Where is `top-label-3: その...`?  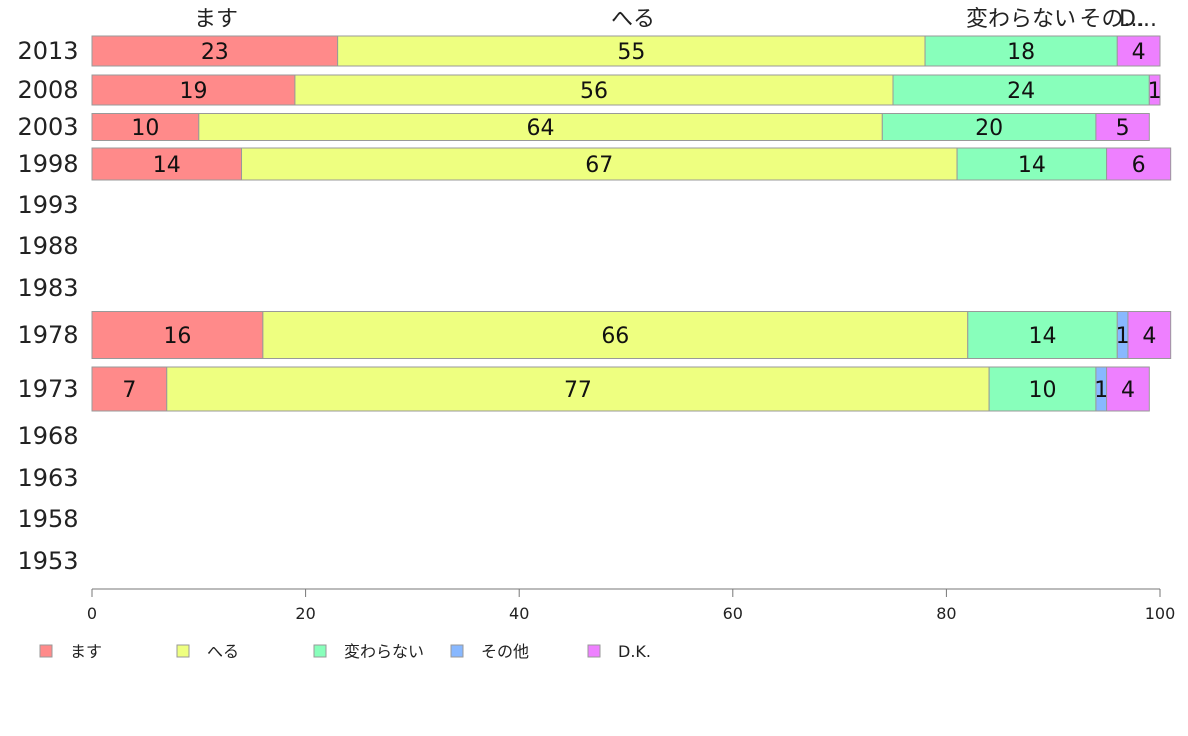 top-label-3: その... is located at coordinates (1112, 19).